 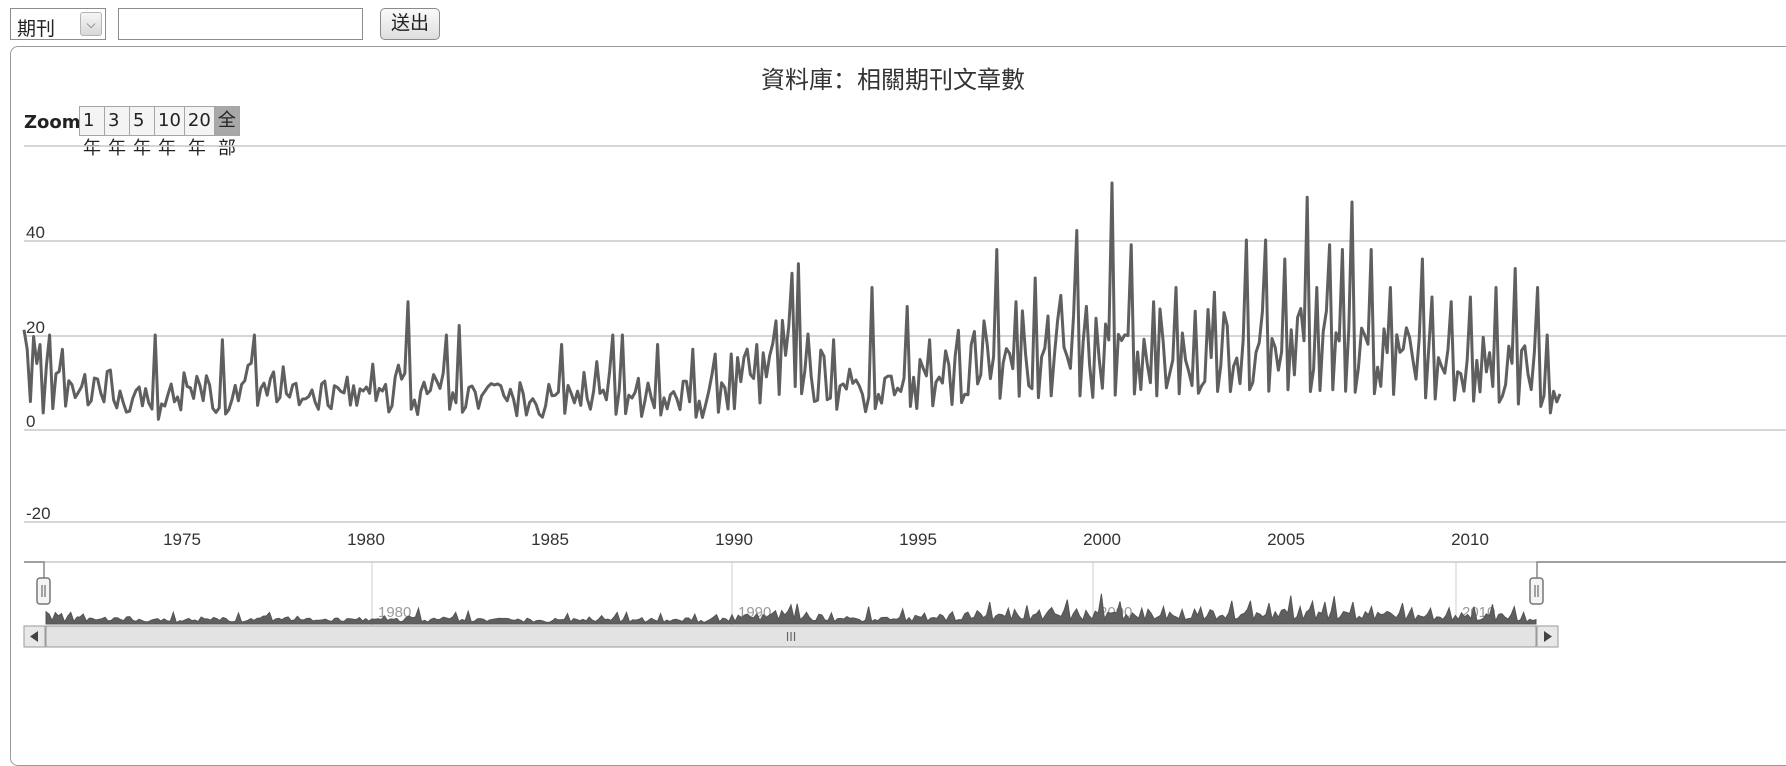 What do you see at coordinates (35, 327) in the screenshot?
I see `y-tick-label: 20` at bounding box center [35, 327].